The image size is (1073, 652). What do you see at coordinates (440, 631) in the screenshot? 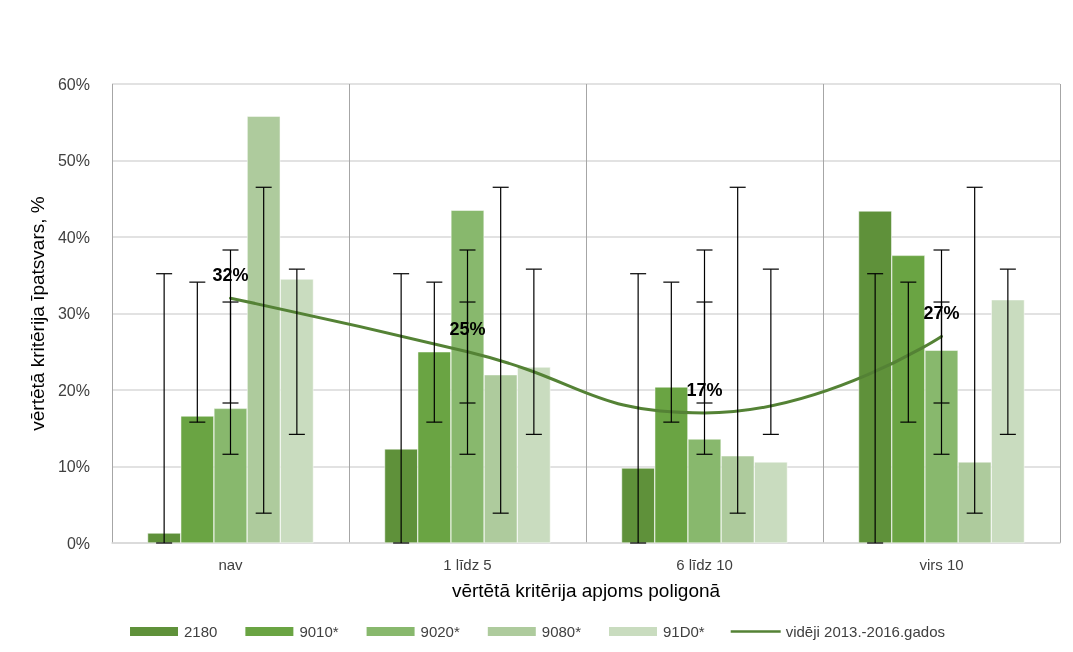
I see `legend-label: 9020*` at bounding box center [440, 631].